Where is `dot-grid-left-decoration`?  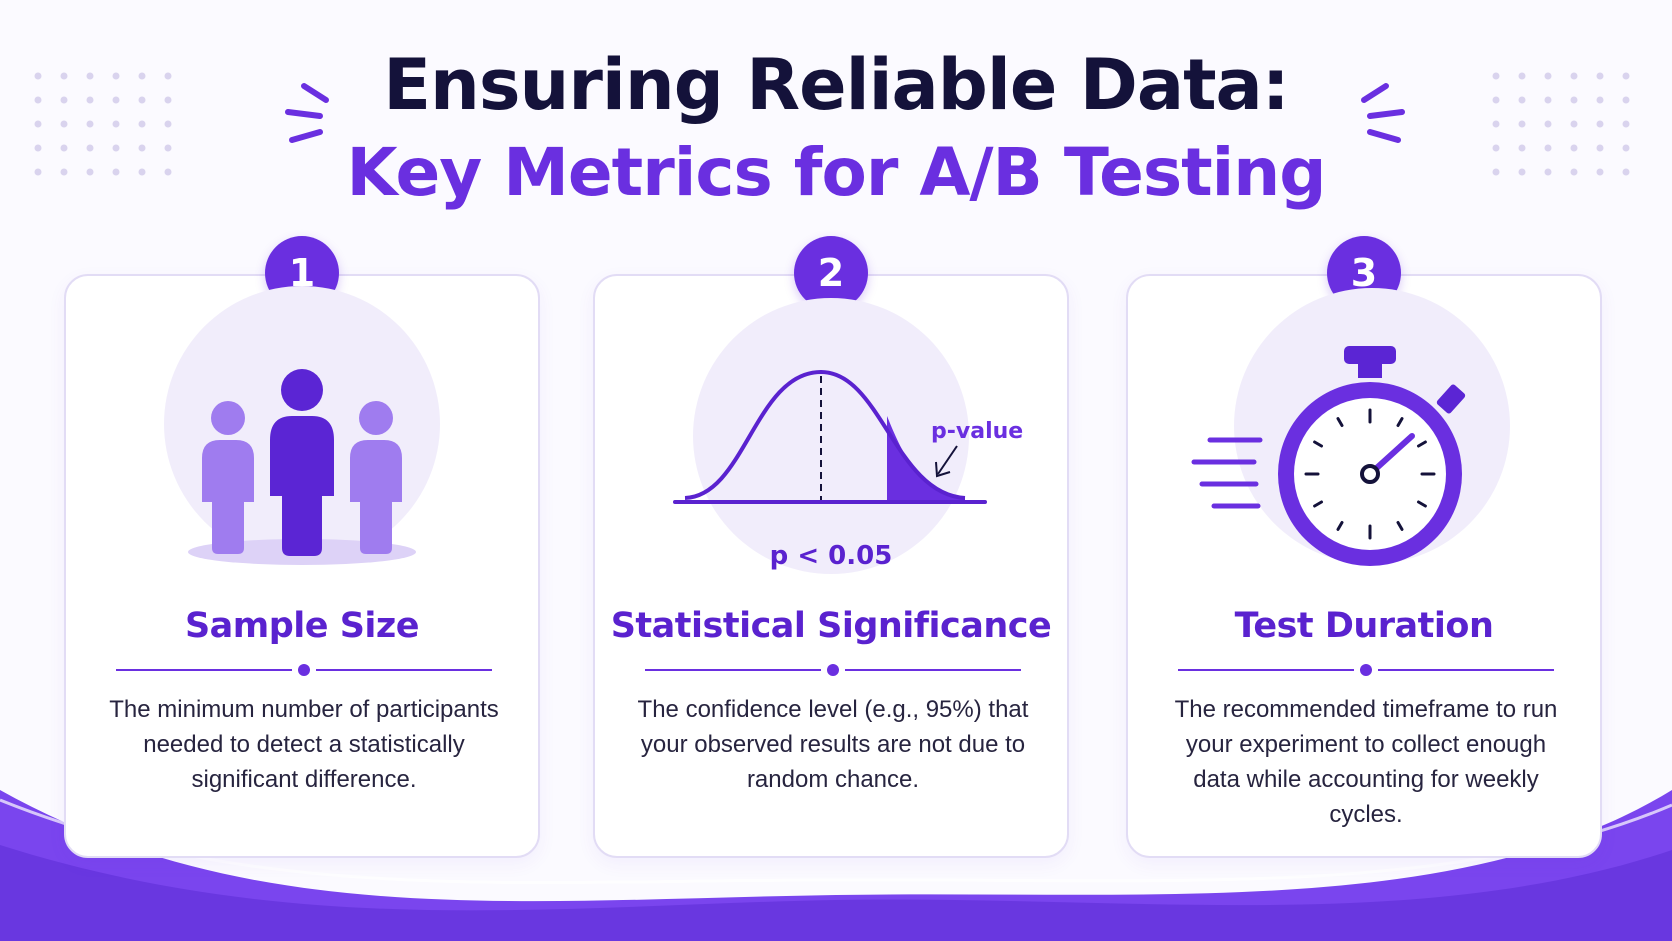 dot-grid-left-decoration is located at coordinates (103, 124).